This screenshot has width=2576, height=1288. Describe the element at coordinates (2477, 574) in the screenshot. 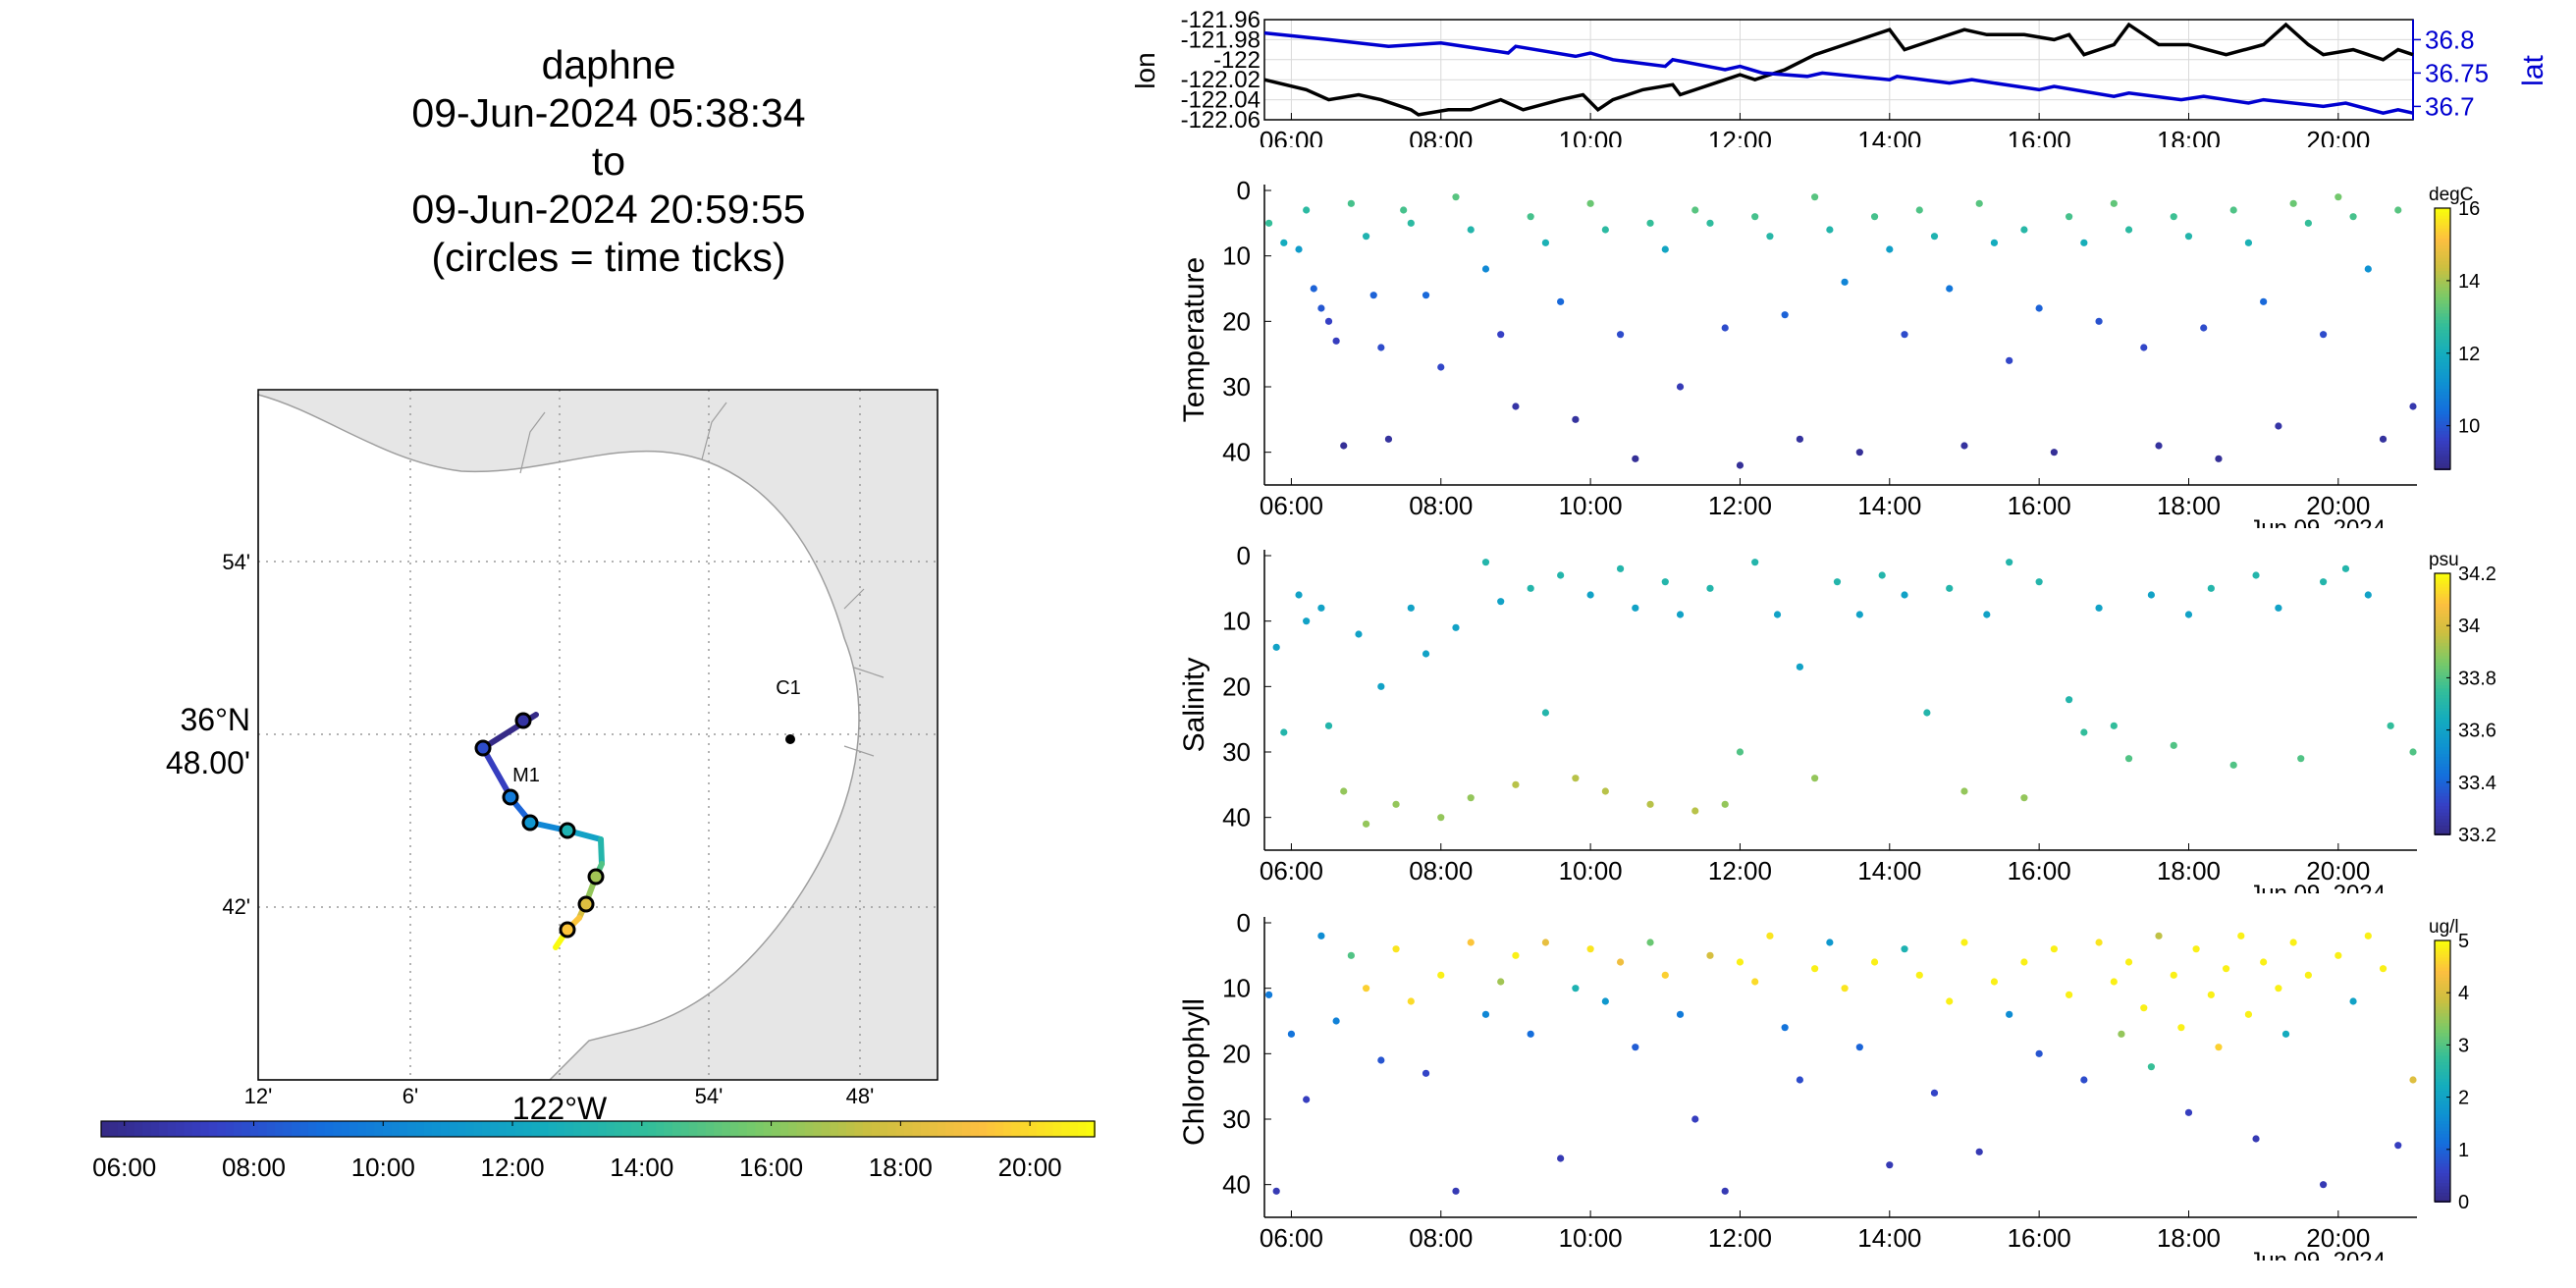

I see `colorbar-tick-label: 34.2` at that location.